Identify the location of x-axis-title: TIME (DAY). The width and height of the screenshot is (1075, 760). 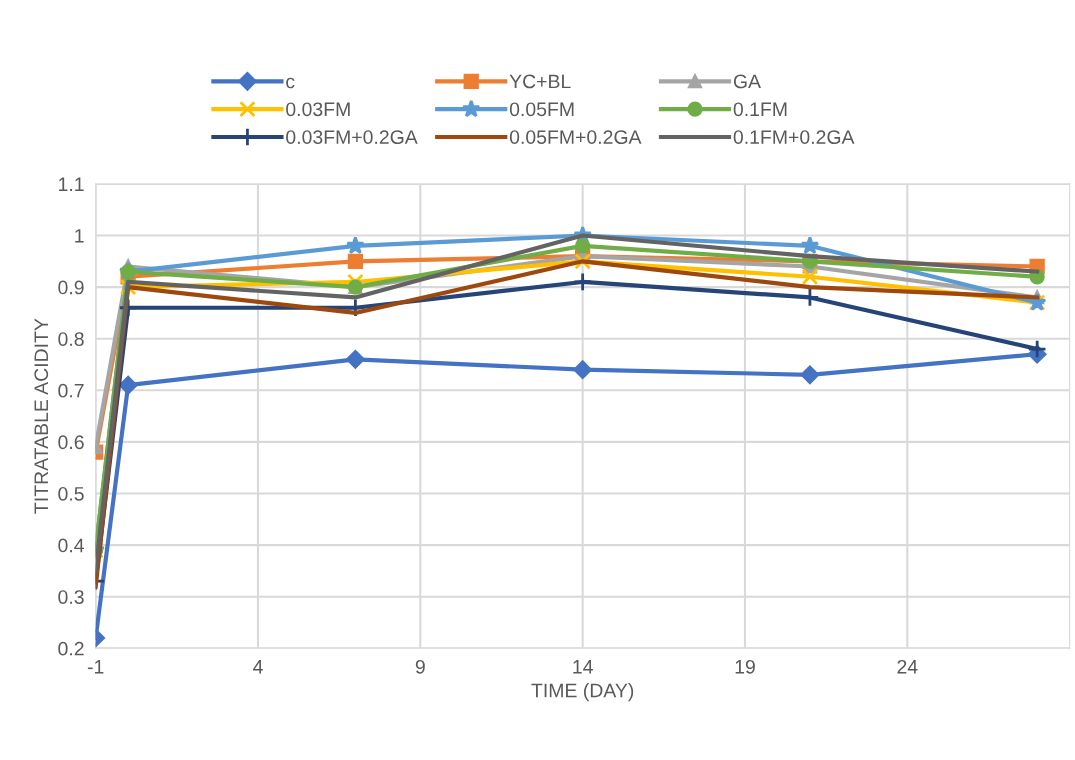
(582, 692).